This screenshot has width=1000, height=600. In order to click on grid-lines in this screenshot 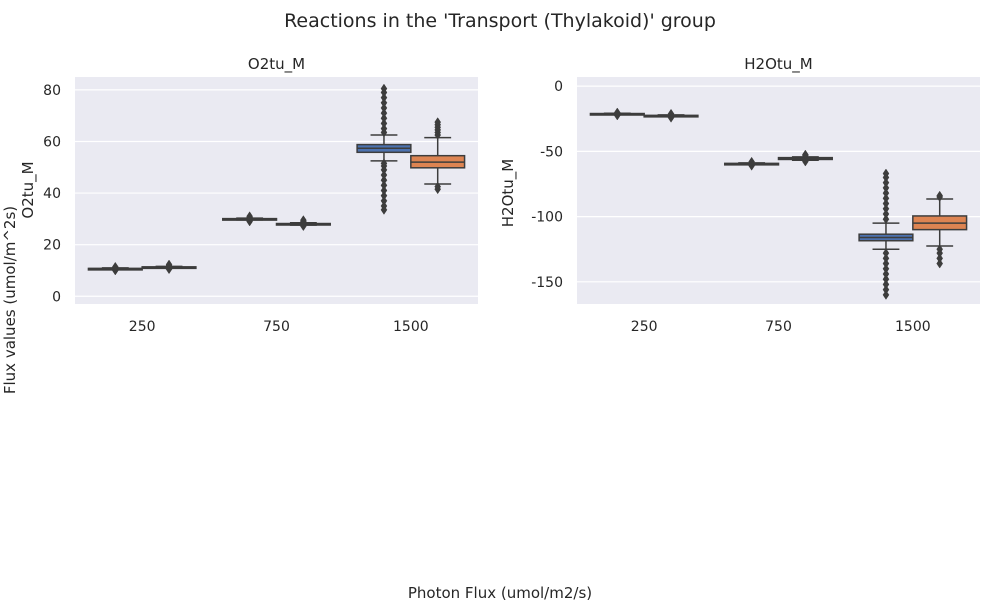, I will do `click(276, 193)`.